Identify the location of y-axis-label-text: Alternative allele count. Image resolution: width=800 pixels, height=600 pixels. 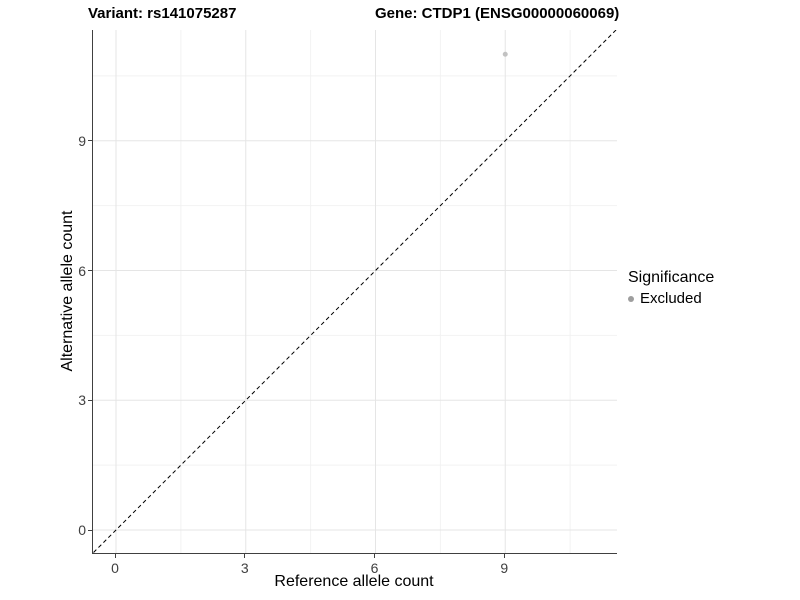
(67, 291).